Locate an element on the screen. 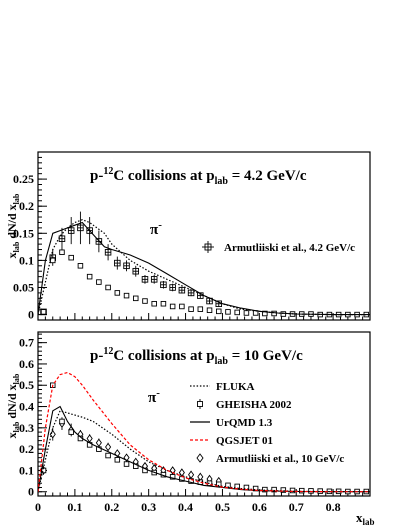  x-tick-label: 0.8 is located at coordinates (333, 507).